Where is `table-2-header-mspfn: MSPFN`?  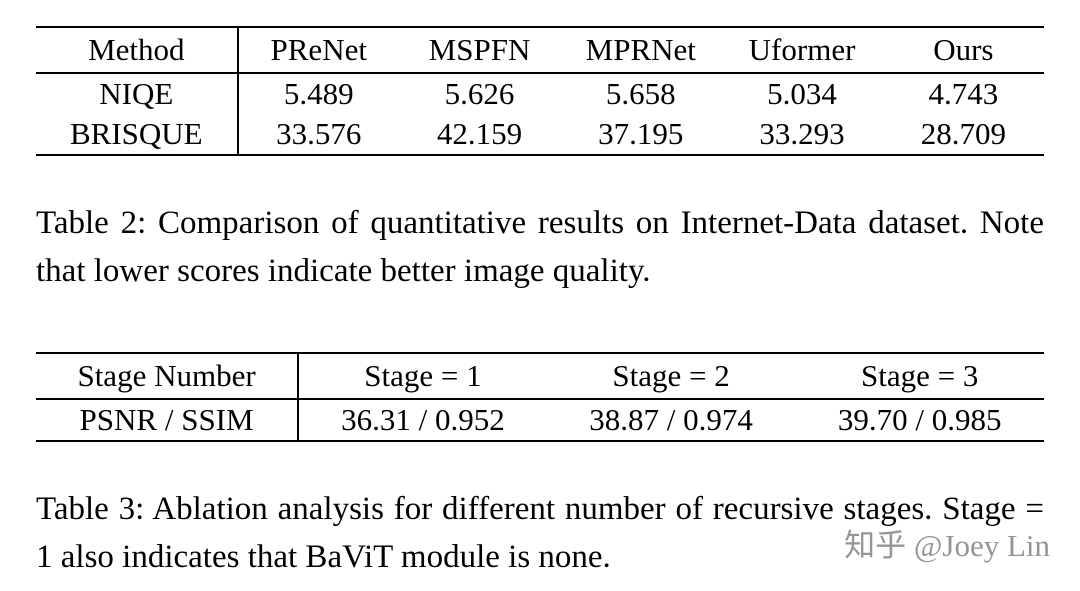 table-2-header-mspfn: MSPFN is located at coordinates (479, 49).